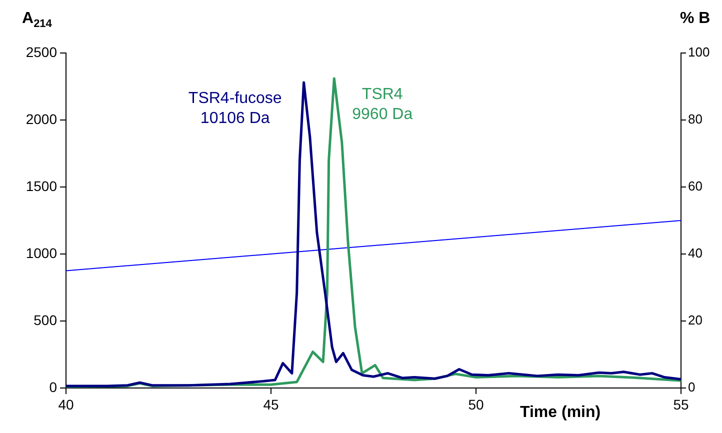 This screenshot has width=722, height=433. Describe the element at coordinates (42, 252) in the screenshot. I see `y-tick-label: 1000` at that location.